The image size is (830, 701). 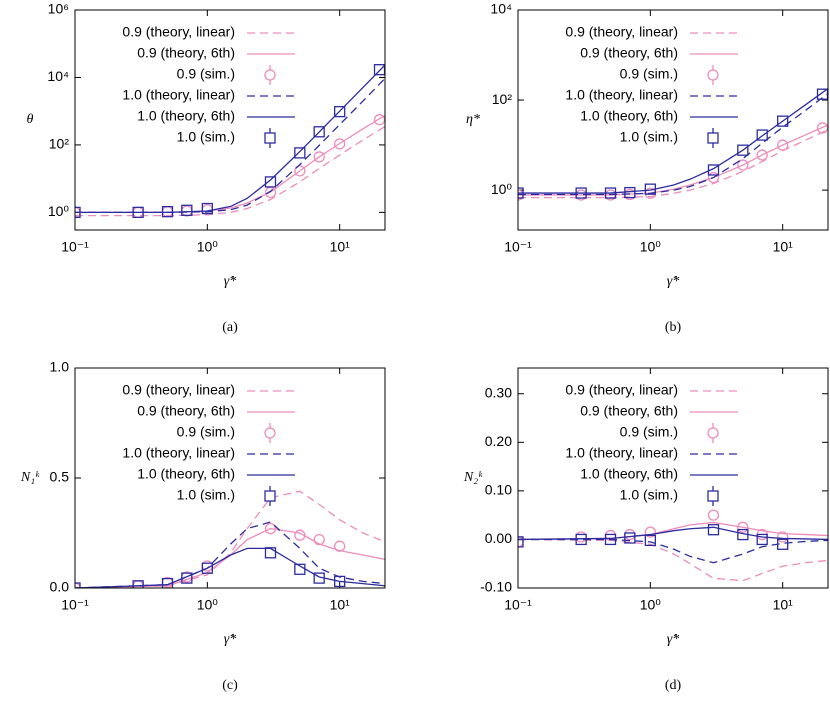 I want to click on y-tick-label: -0.10, so click(x=496, y=587).